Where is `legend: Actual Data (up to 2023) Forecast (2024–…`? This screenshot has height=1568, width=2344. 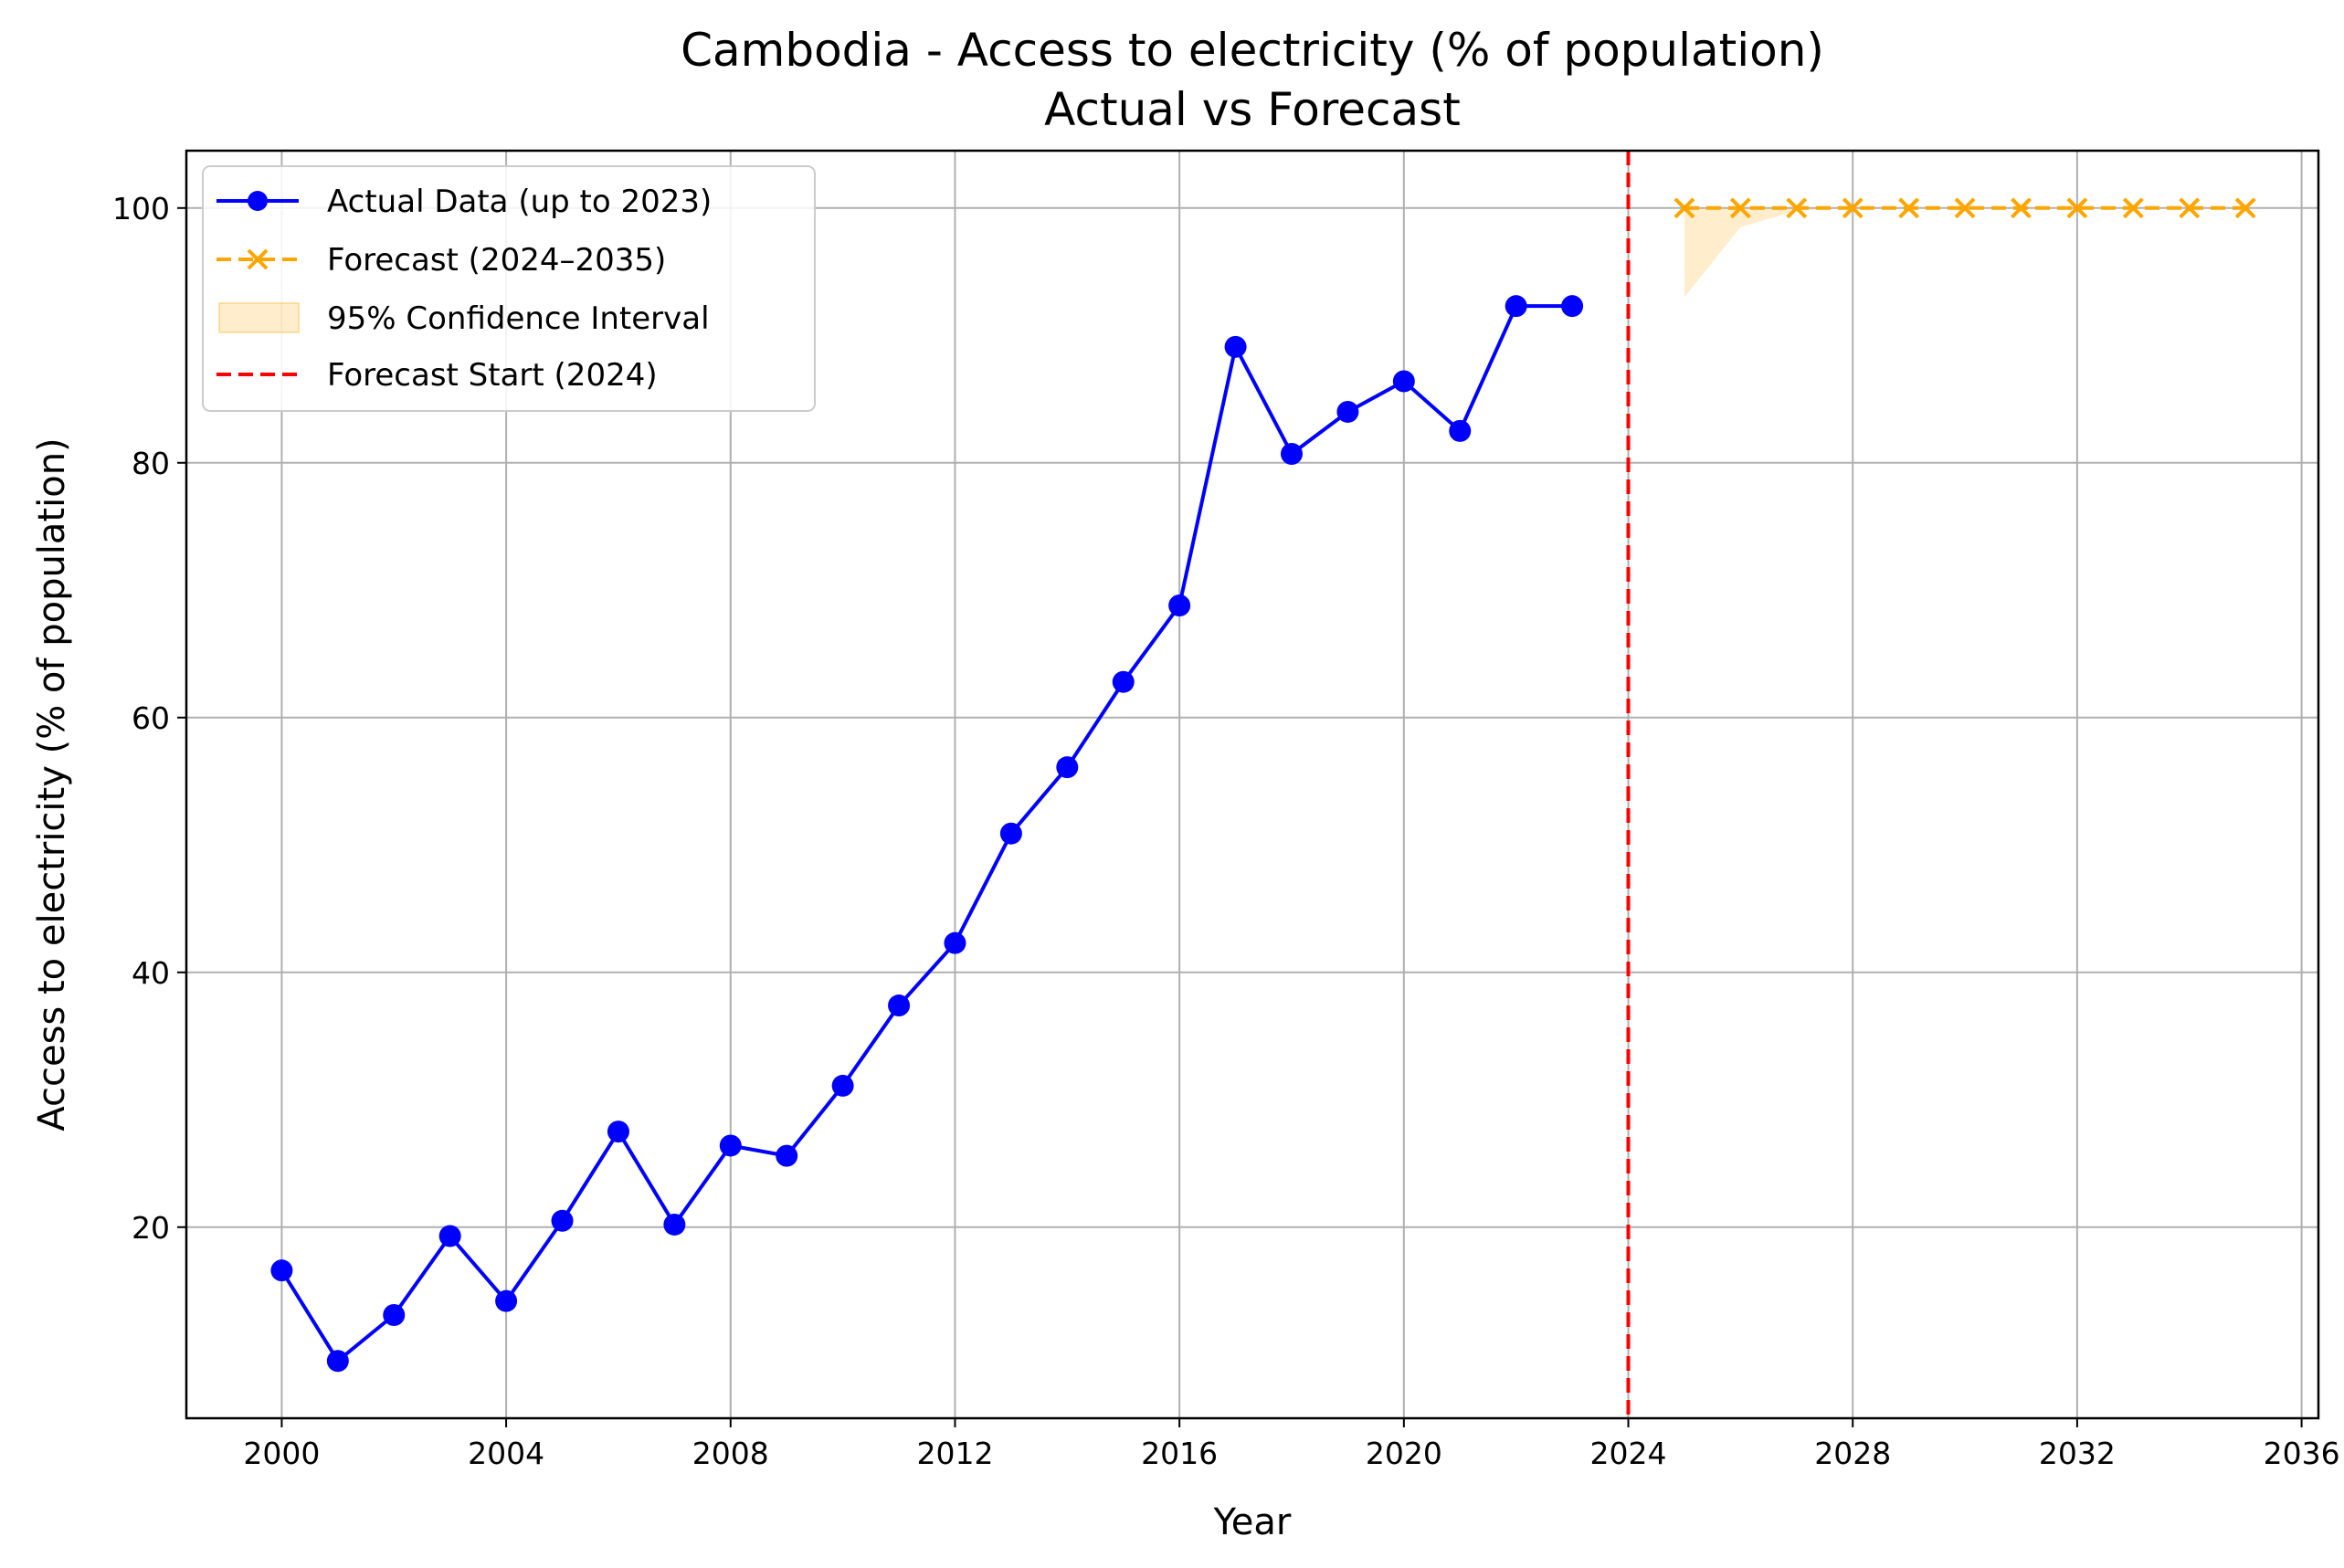
legend: Actual Data (up to 2023) Forecast (2024–… is located at coordinates (509, 288).